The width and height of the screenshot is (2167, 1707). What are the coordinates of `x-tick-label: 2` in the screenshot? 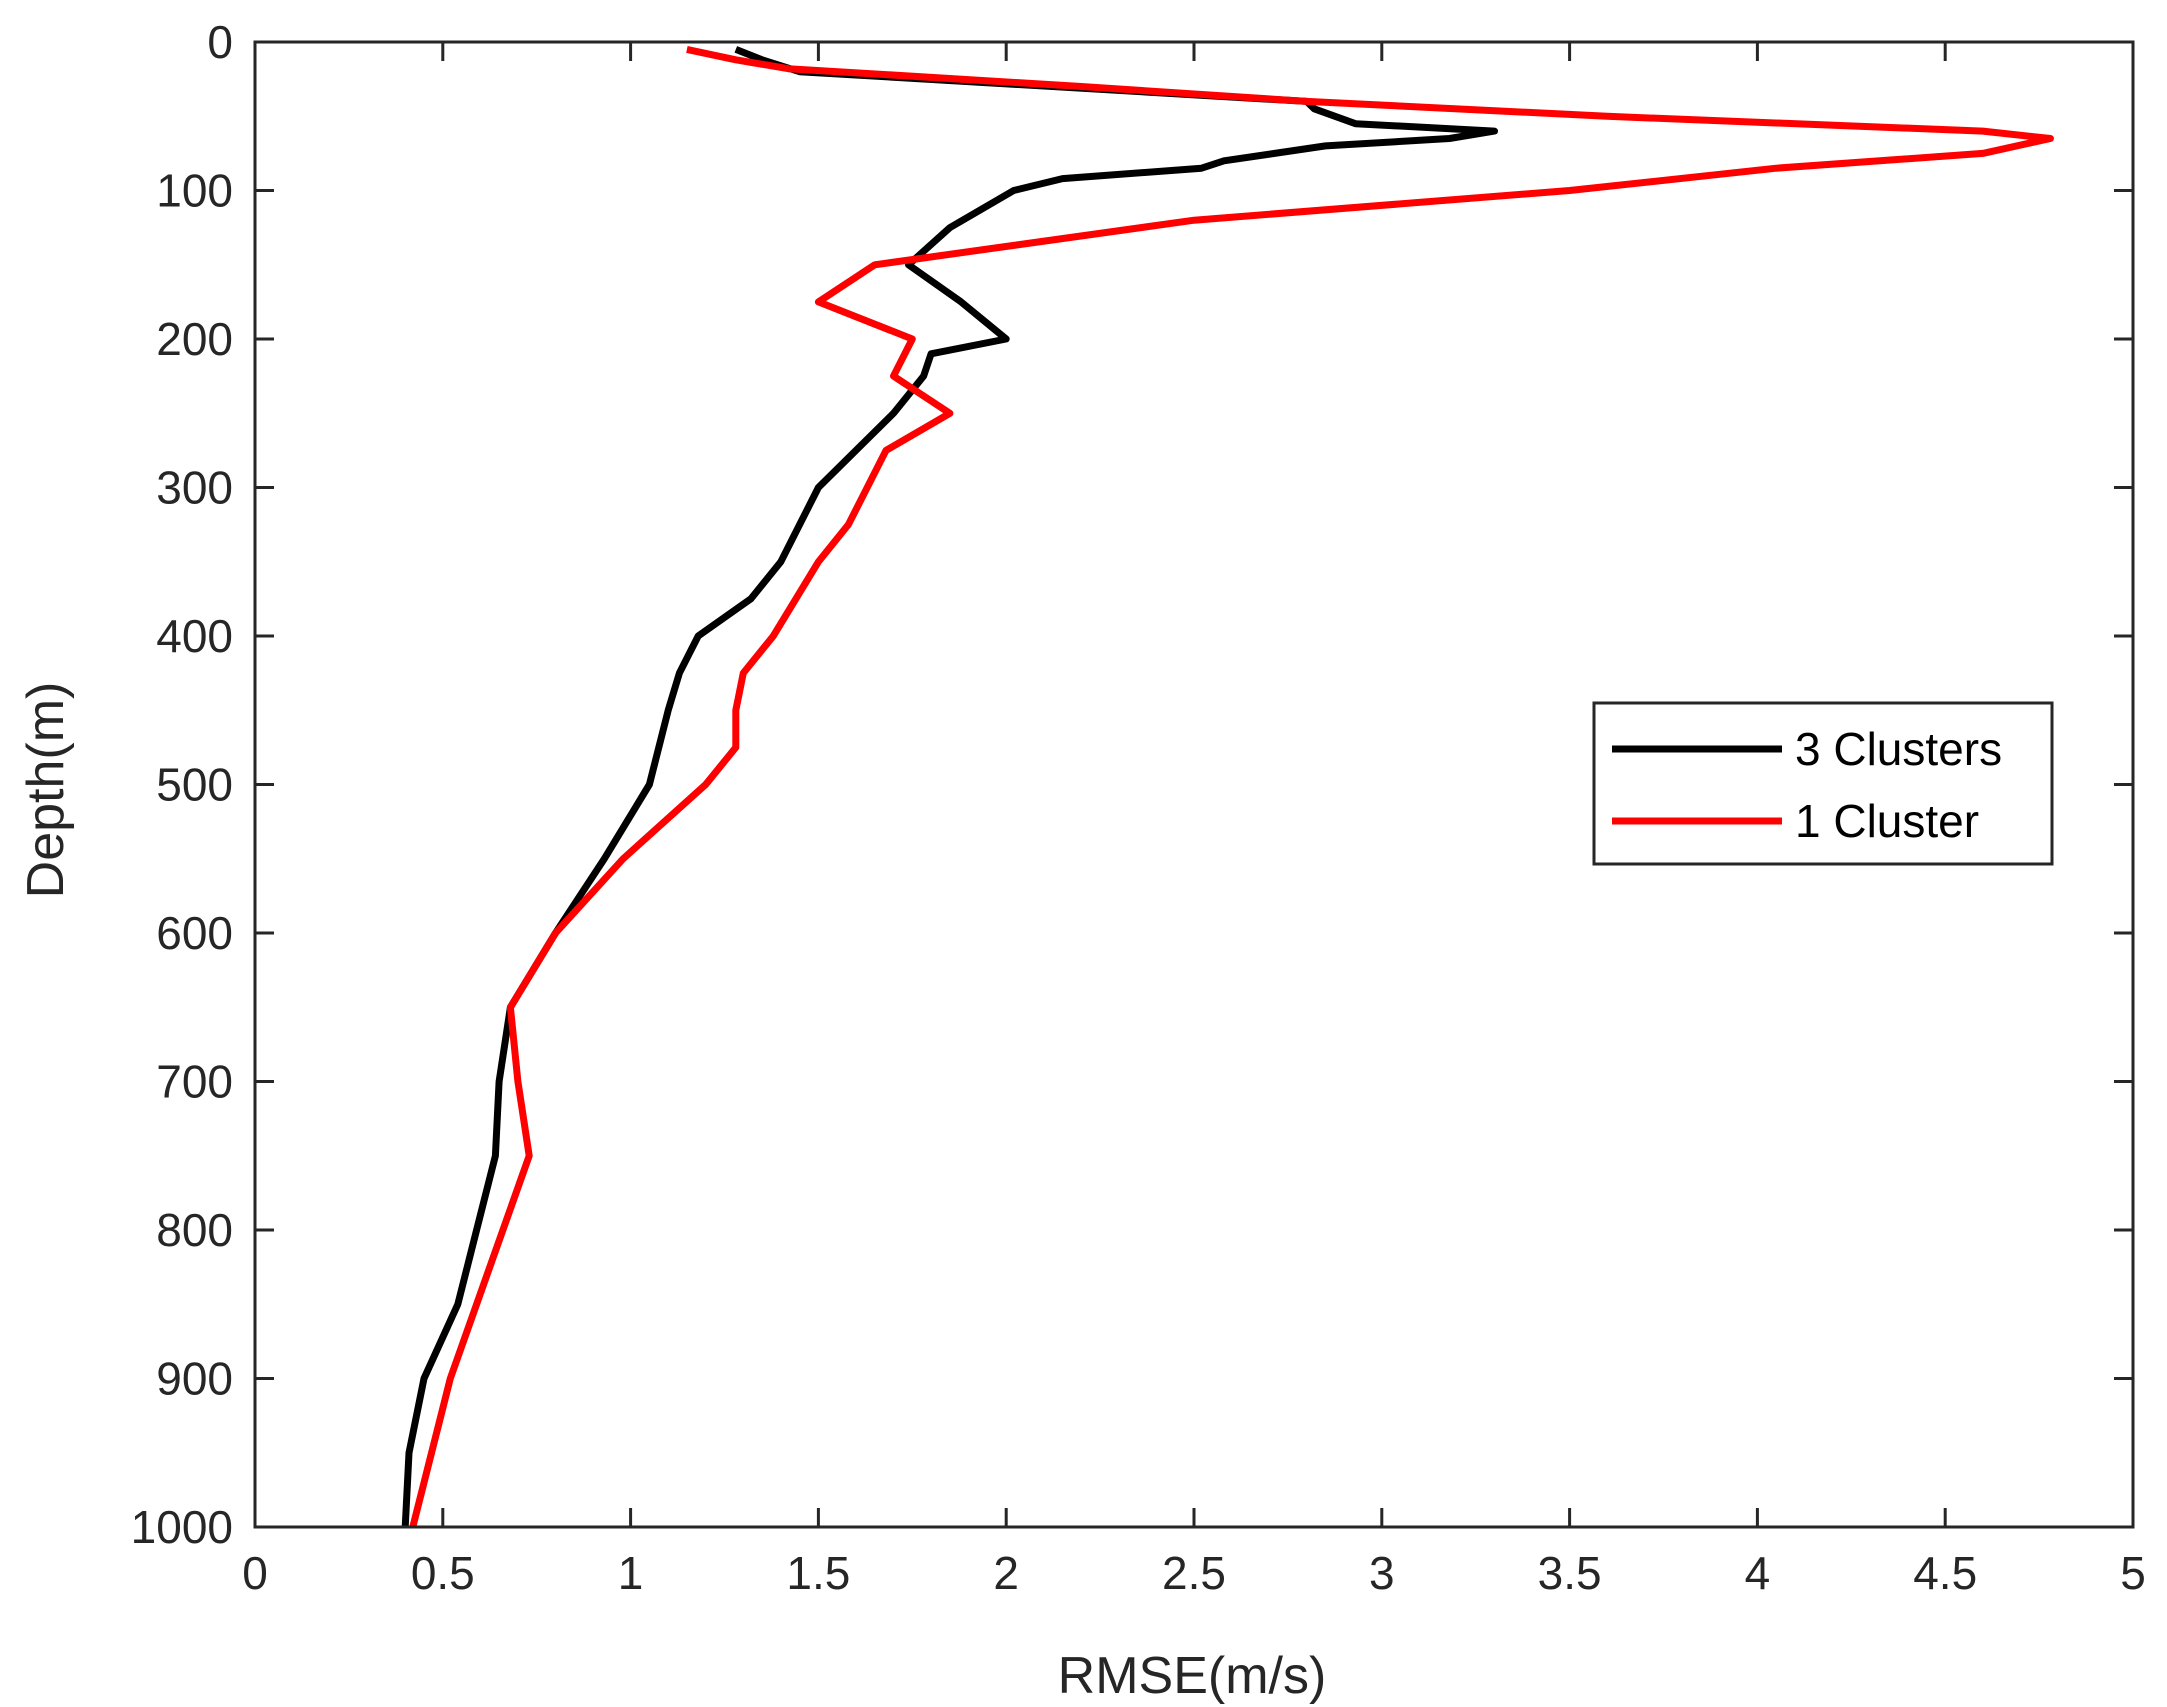 It's located at (1006, 1573).